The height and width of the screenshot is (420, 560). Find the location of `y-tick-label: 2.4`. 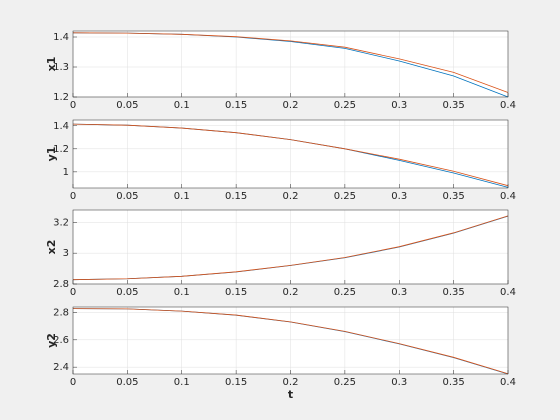

y-tick-label: 2.4 is located at coordinates (61, 367).